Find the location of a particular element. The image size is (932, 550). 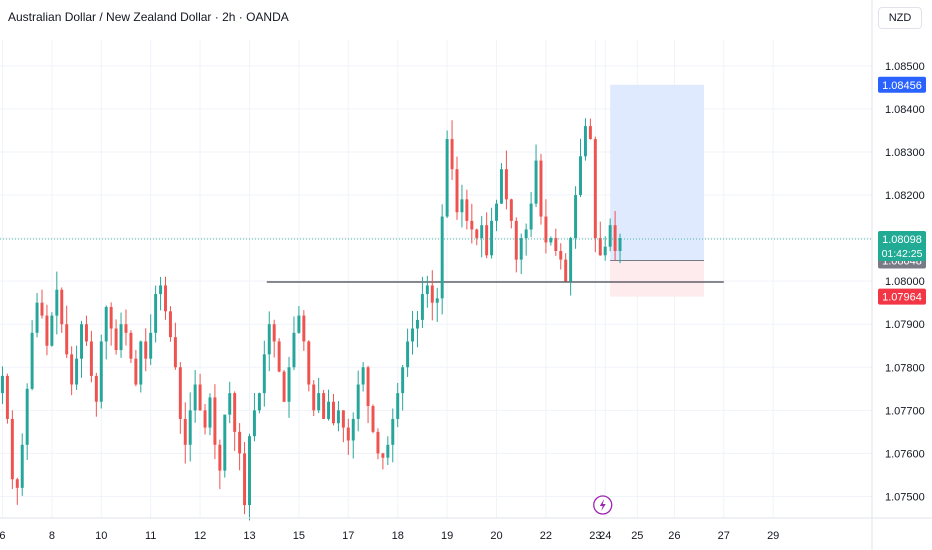

lightning-icon is located at coordinates (603, 505).